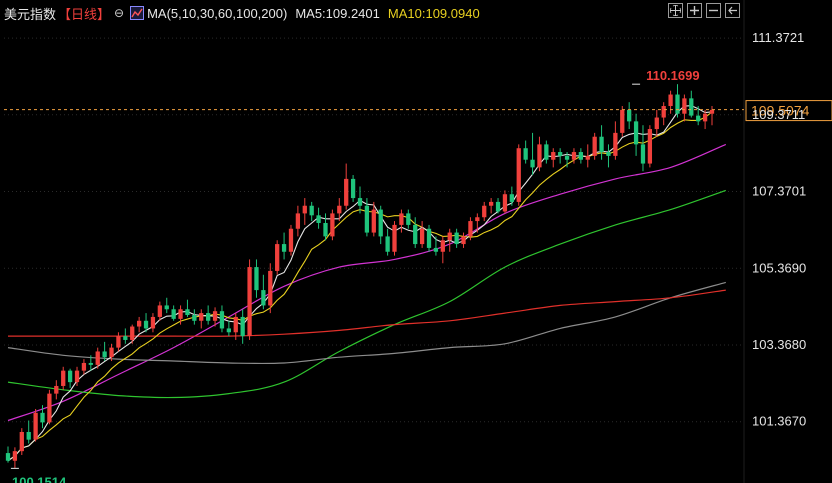 This screenshot has height=483, width=832. What do you see at coordinates (84, 14) in the screenshot?
I see `period-label: 【日线】` at bounding box center [84, 14].